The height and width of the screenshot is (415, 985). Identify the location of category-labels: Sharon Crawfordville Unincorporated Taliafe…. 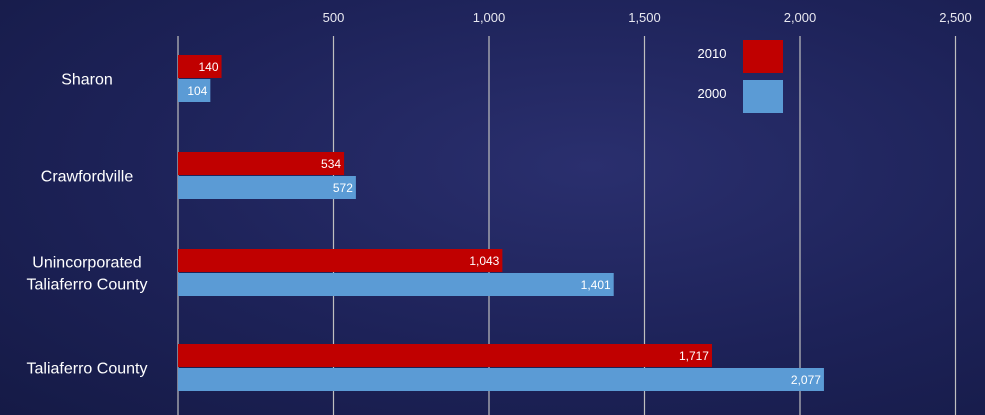
(87, 225).